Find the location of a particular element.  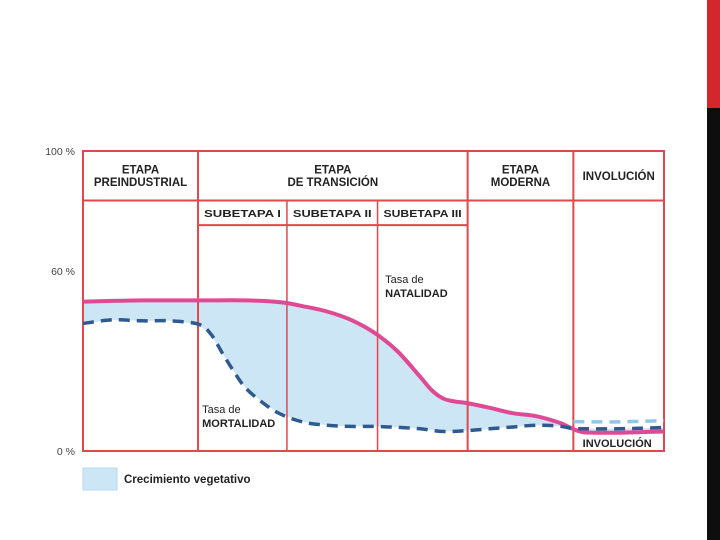

annotation-0-line-1: NATALIDAD is located at coordinates (416, 294).